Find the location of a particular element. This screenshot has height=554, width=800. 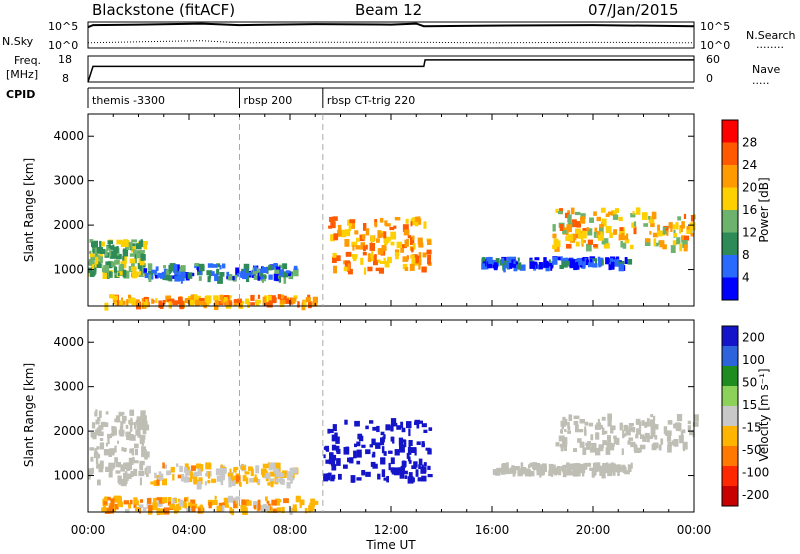

y-tick-label: 3000 is located at coordinates (68, 181).